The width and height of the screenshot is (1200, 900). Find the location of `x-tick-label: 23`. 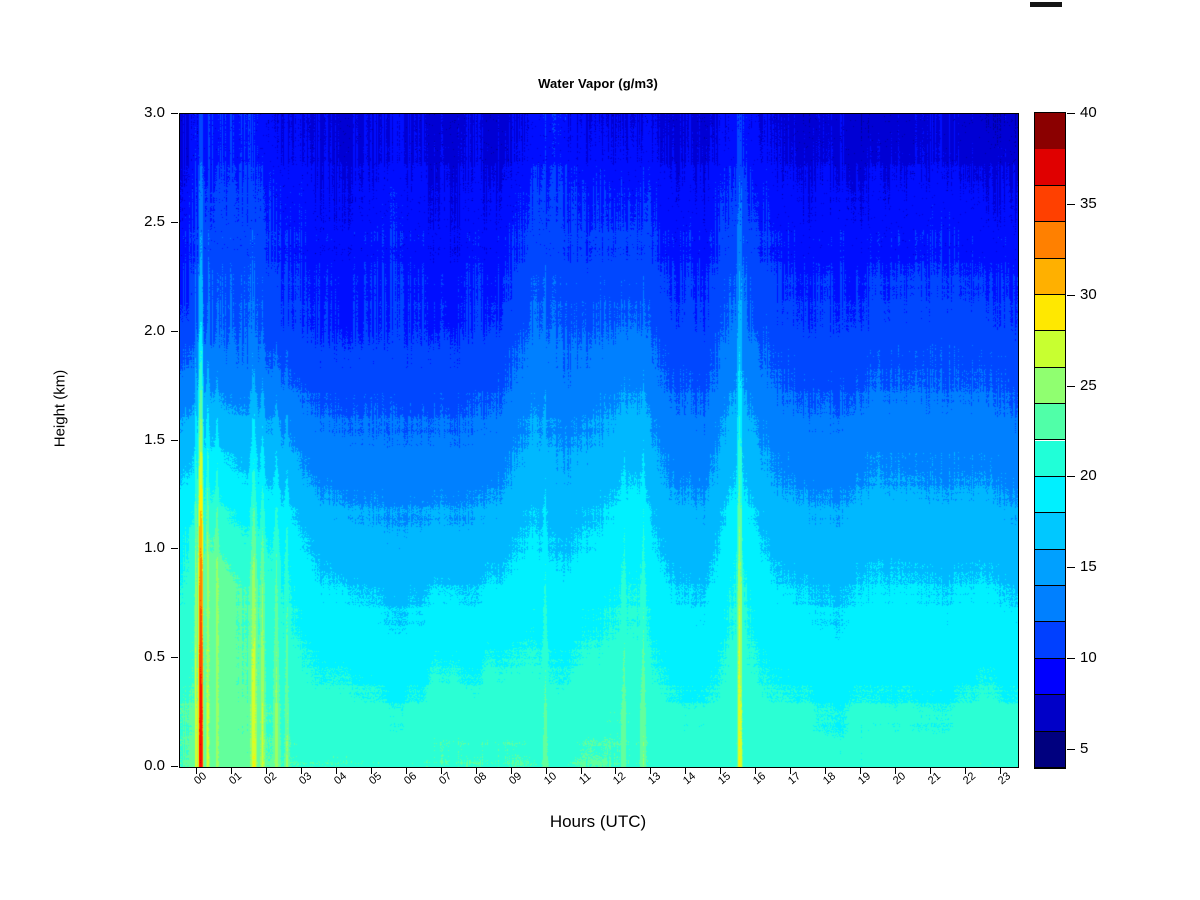

x-tick-label: 23 is located at coordinates (1004, 779).